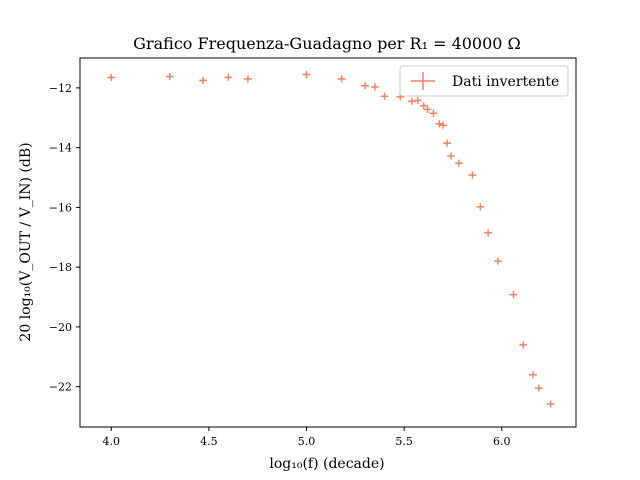 The height and width of the screenshot is (480, 640). I want to click on legend-box, so click(484, 81).